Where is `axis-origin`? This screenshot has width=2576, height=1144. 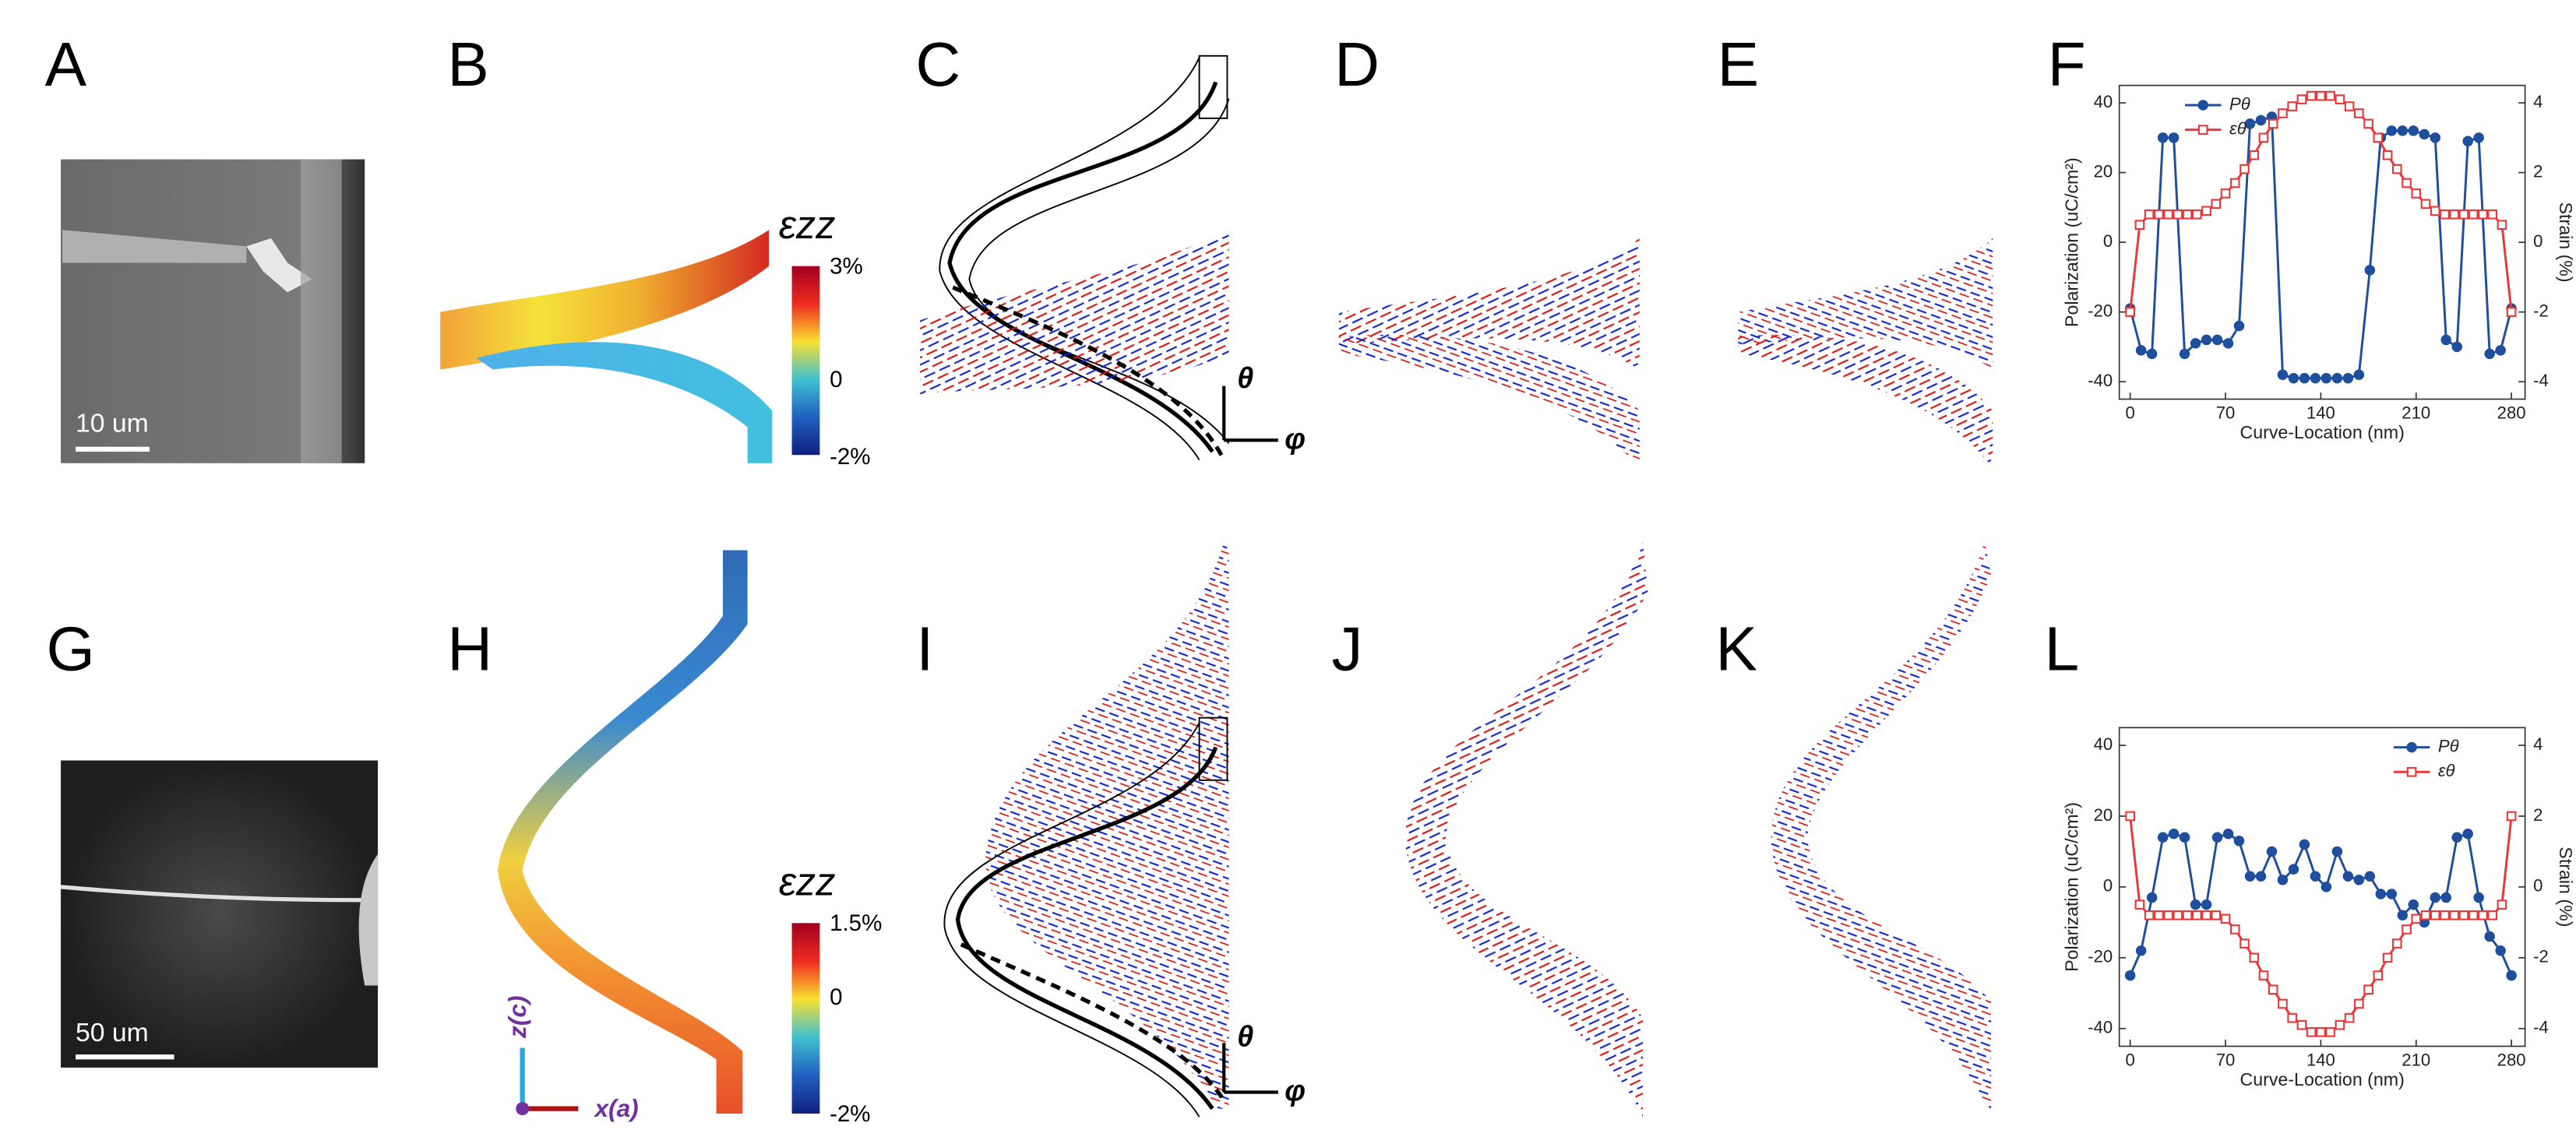 axis-origin is located at coordinates (523, 1109).